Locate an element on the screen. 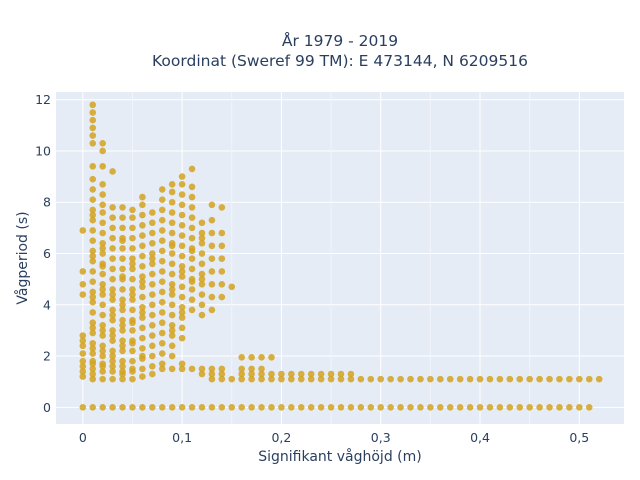  y-axis-ticks: 0 2 4 6 8 10 12 is located at coordinates (43, 253).